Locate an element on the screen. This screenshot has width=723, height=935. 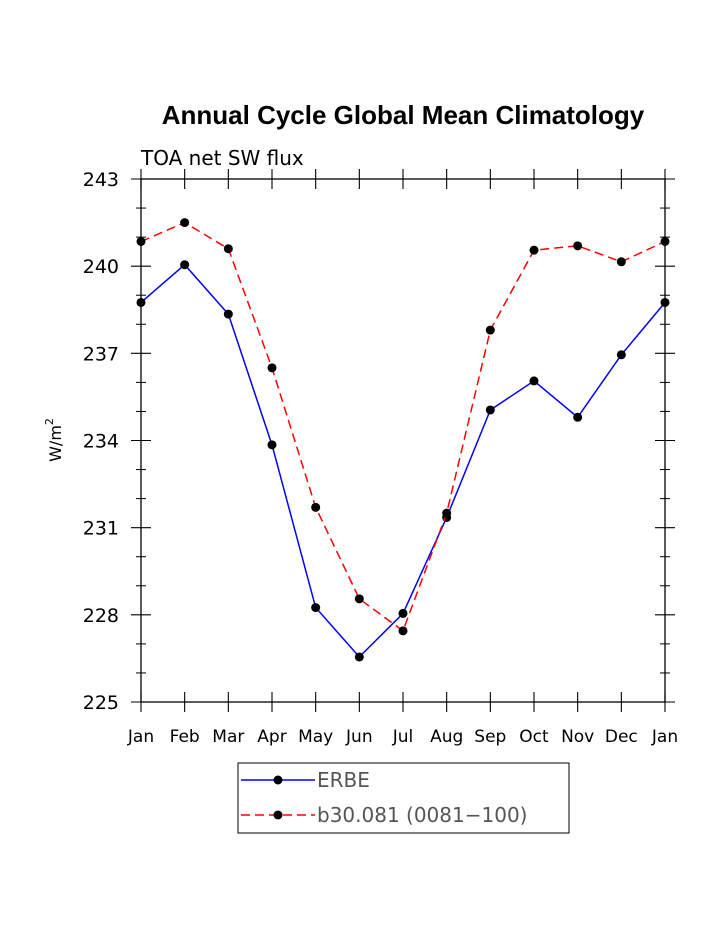
y-tick-label: 237 is located at coordinates (101, 354).